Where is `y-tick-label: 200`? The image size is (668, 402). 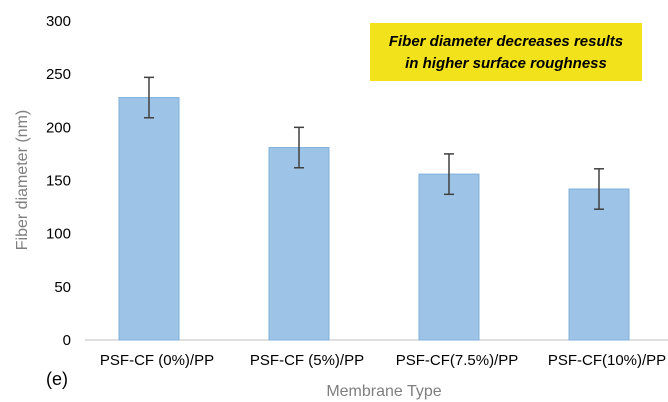 y-tick-label: 200 is located at coordinates (58, 127).